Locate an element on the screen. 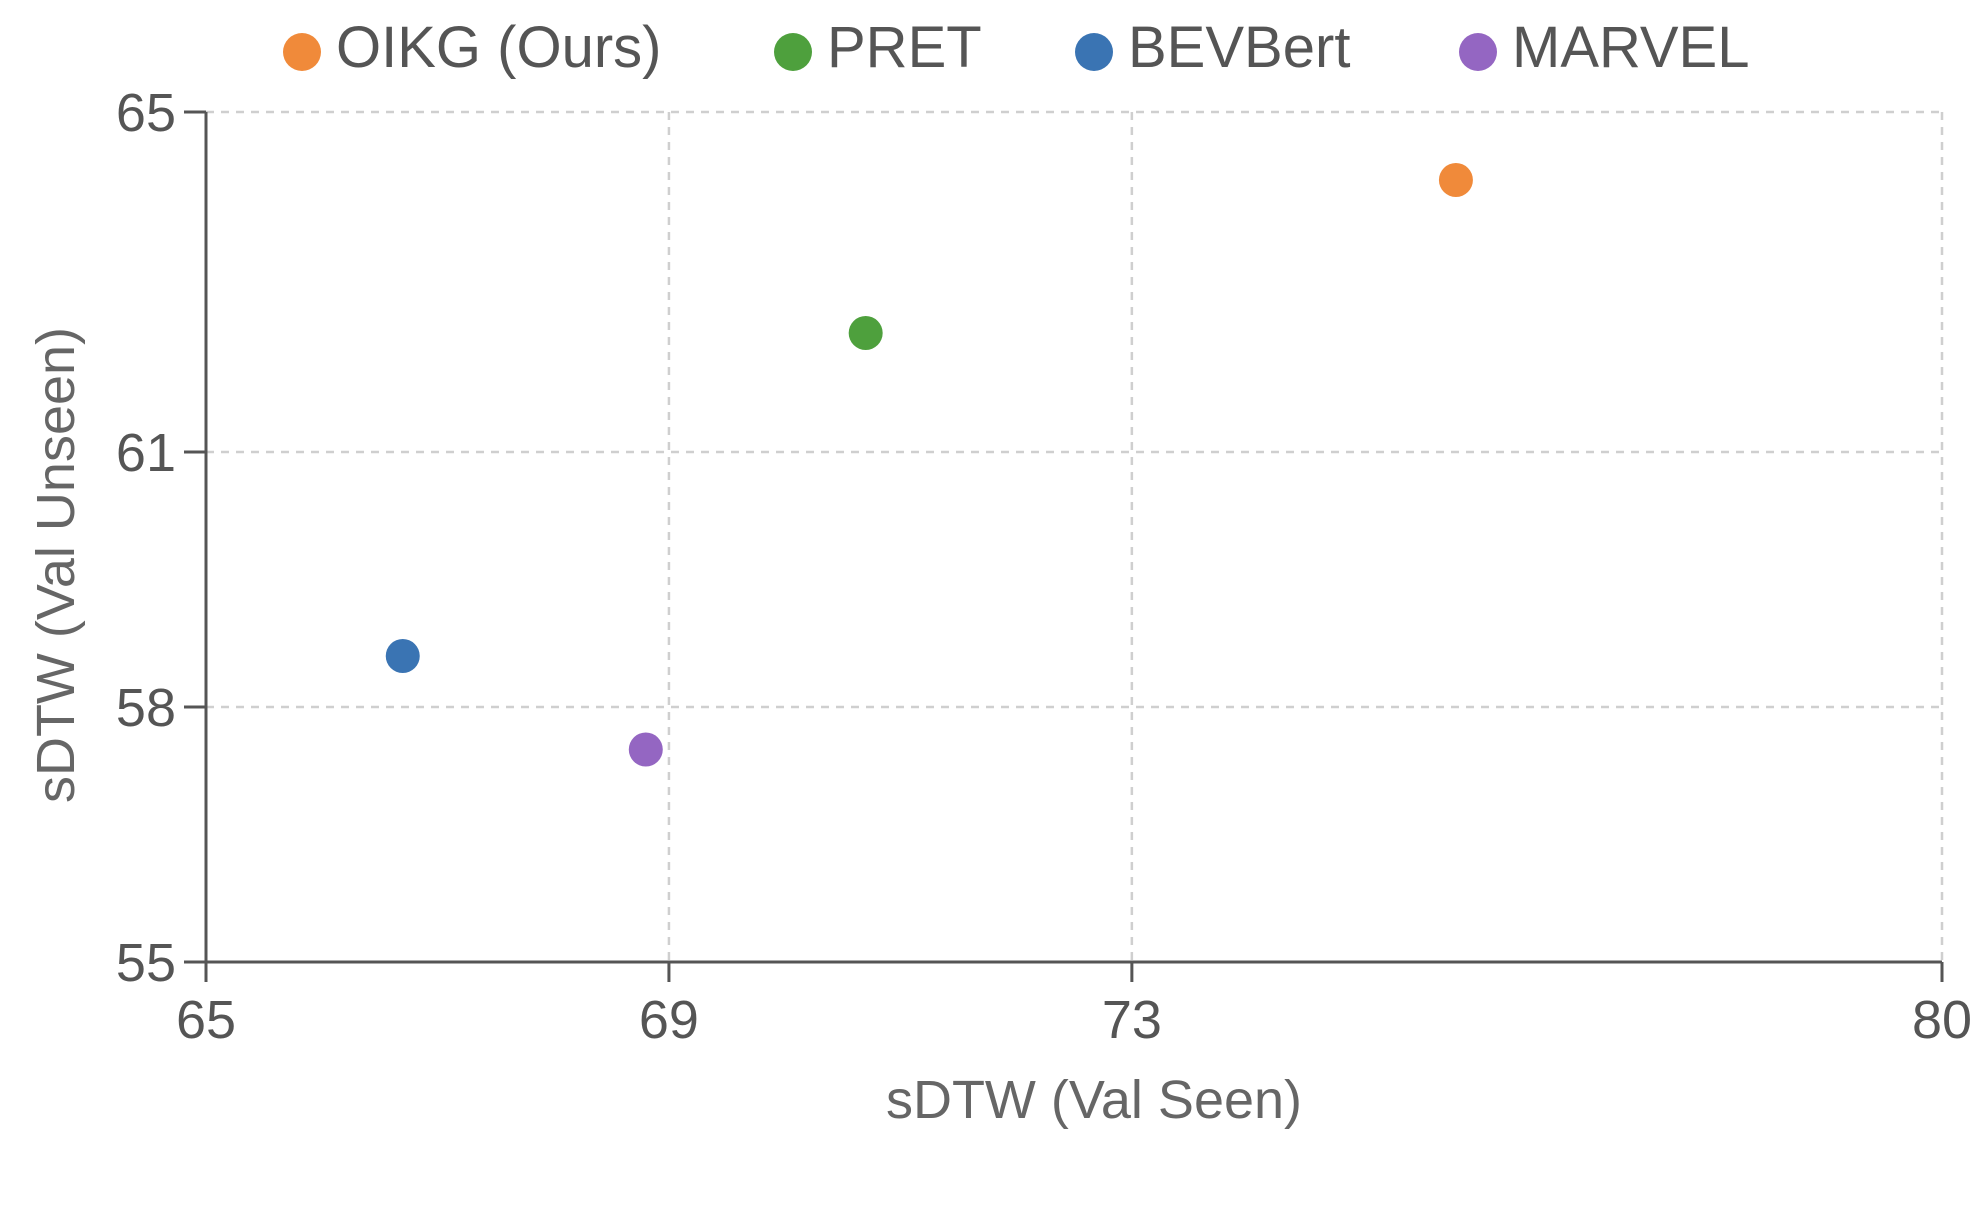 The height and width of the screenshot is (1216, 1988). legend-item: BEVBert is located at coordinates (1212, 47).